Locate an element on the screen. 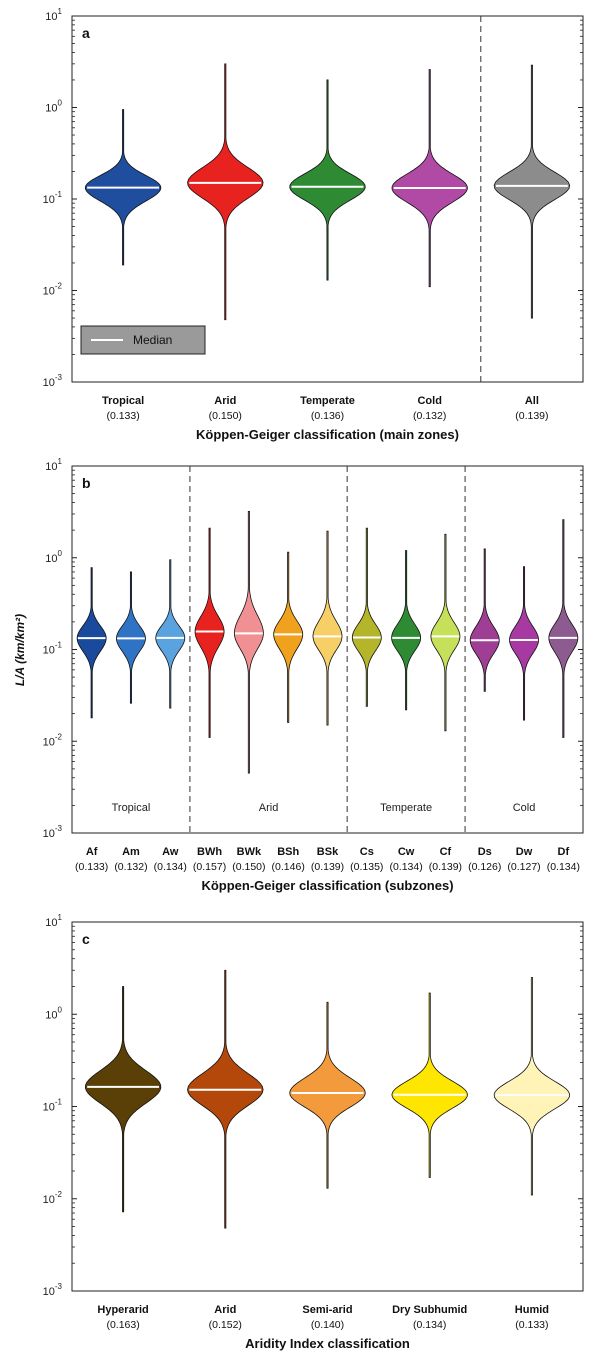  category-label: Arid is located at coordinates (225, 401).